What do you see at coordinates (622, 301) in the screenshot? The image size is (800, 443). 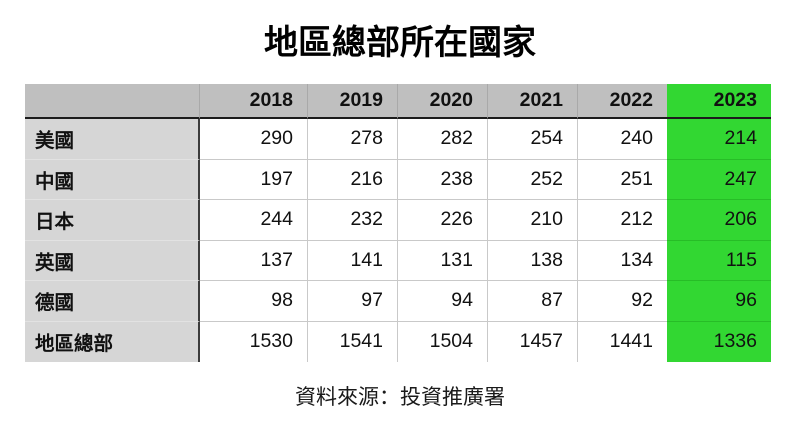 I see `value-cell: 92` at bounding box center [622, 301].